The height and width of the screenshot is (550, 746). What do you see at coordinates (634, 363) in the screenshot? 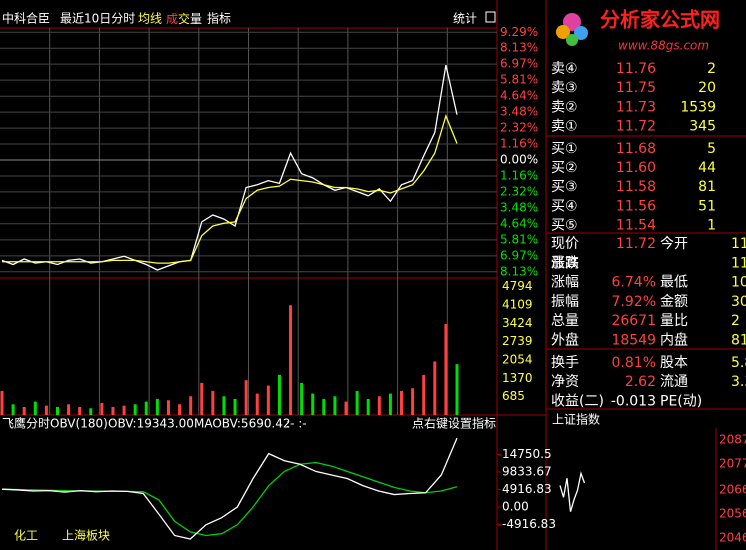
I see `stat-value: 0.81%` at bounding box center [634, 363].